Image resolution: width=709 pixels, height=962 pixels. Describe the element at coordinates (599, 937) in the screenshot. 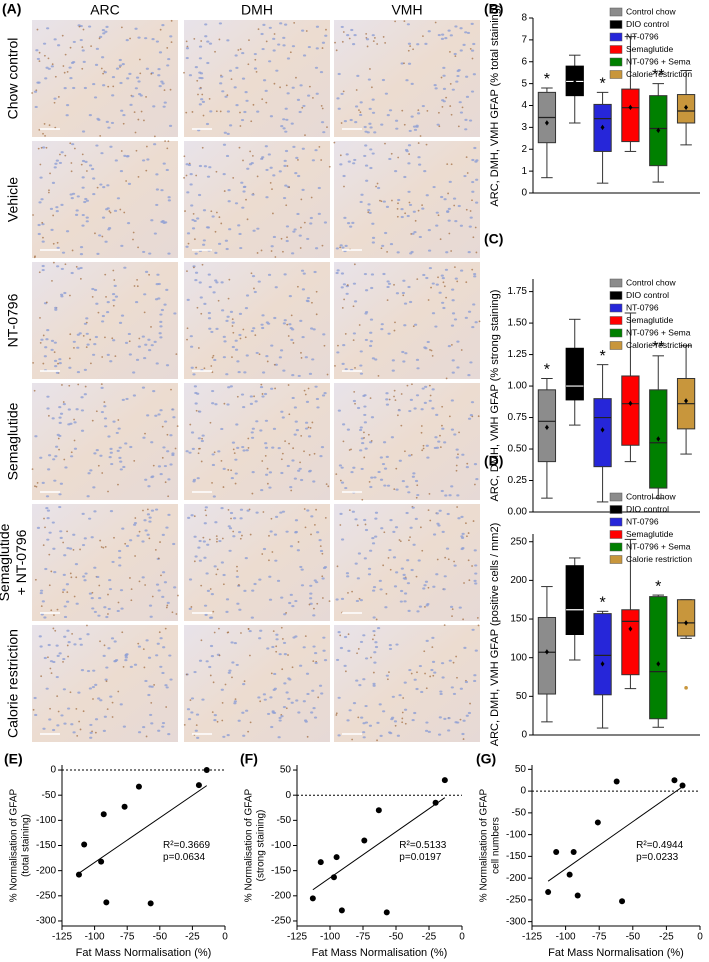

I see `x-tick-label: -75` at that location.